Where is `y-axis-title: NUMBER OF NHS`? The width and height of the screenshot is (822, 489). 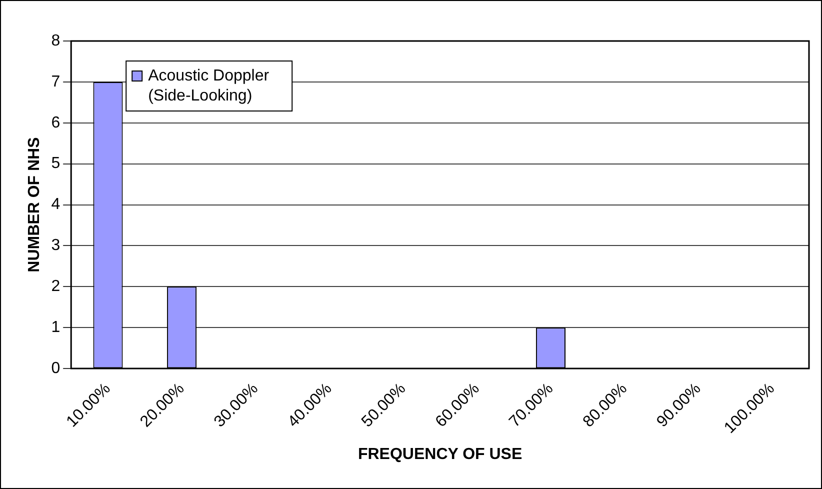 y-axis-title: NUMBER OF NHS is located at coordinates (35, 204).